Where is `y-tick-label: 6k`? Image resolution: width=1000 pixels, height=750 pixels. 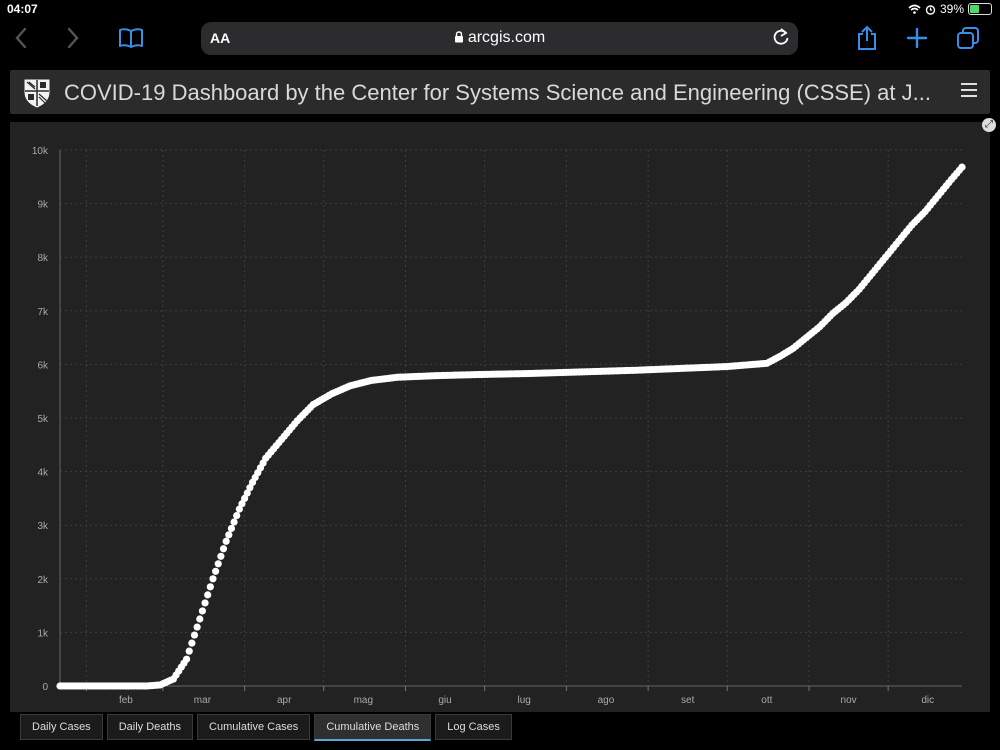
y-tick-label: 6k is located at coordinates (43, 365).